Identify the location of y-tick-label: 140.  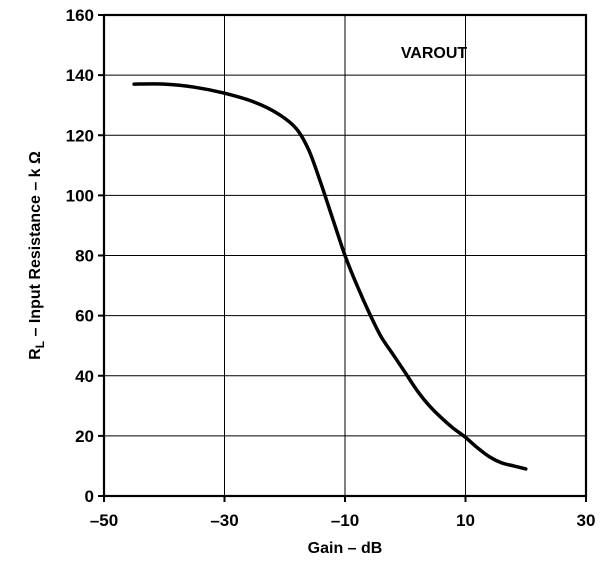
(80, 75).